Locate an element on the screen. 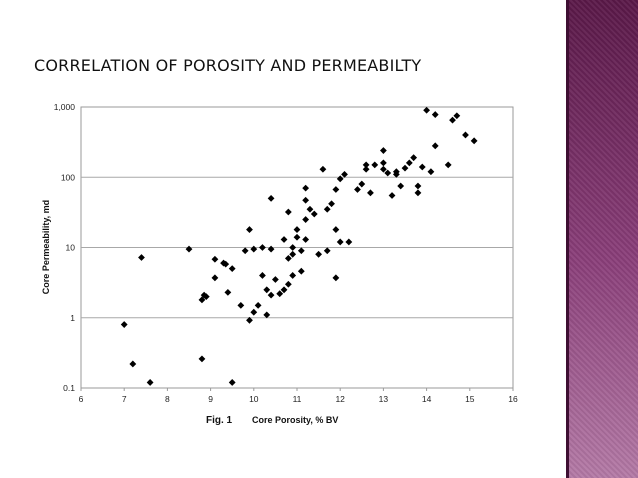  y-tick-label: 0.1 is located at coordinates (69, 388).